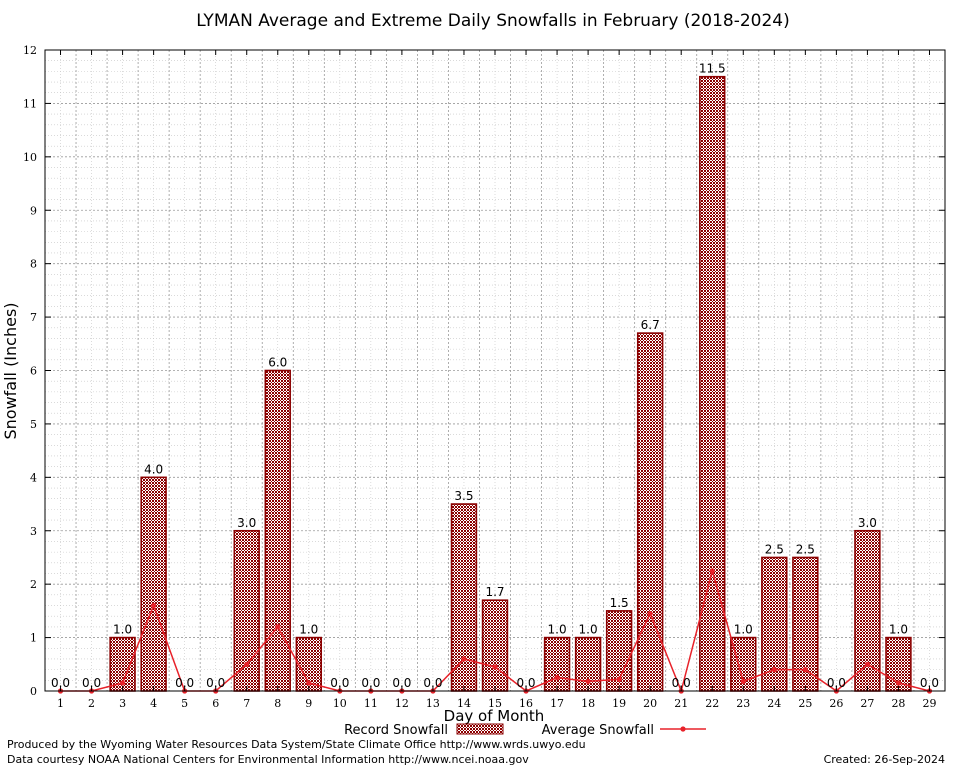 This screenshot has height=768, width=954. I want to click on data-label-day-20: 6.7, so click(650, 325).